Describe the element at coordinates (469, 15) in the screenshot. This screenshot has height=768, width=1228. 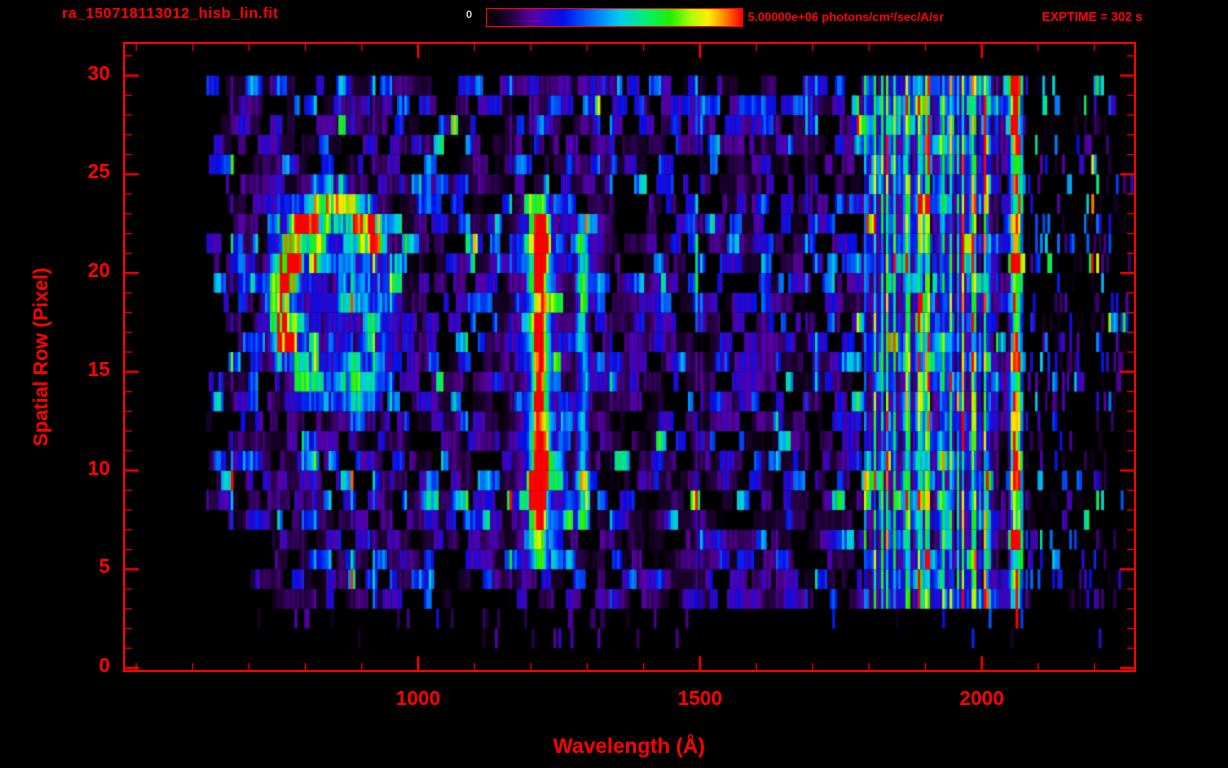
I see `colorbar-min-label: 0` at that location.